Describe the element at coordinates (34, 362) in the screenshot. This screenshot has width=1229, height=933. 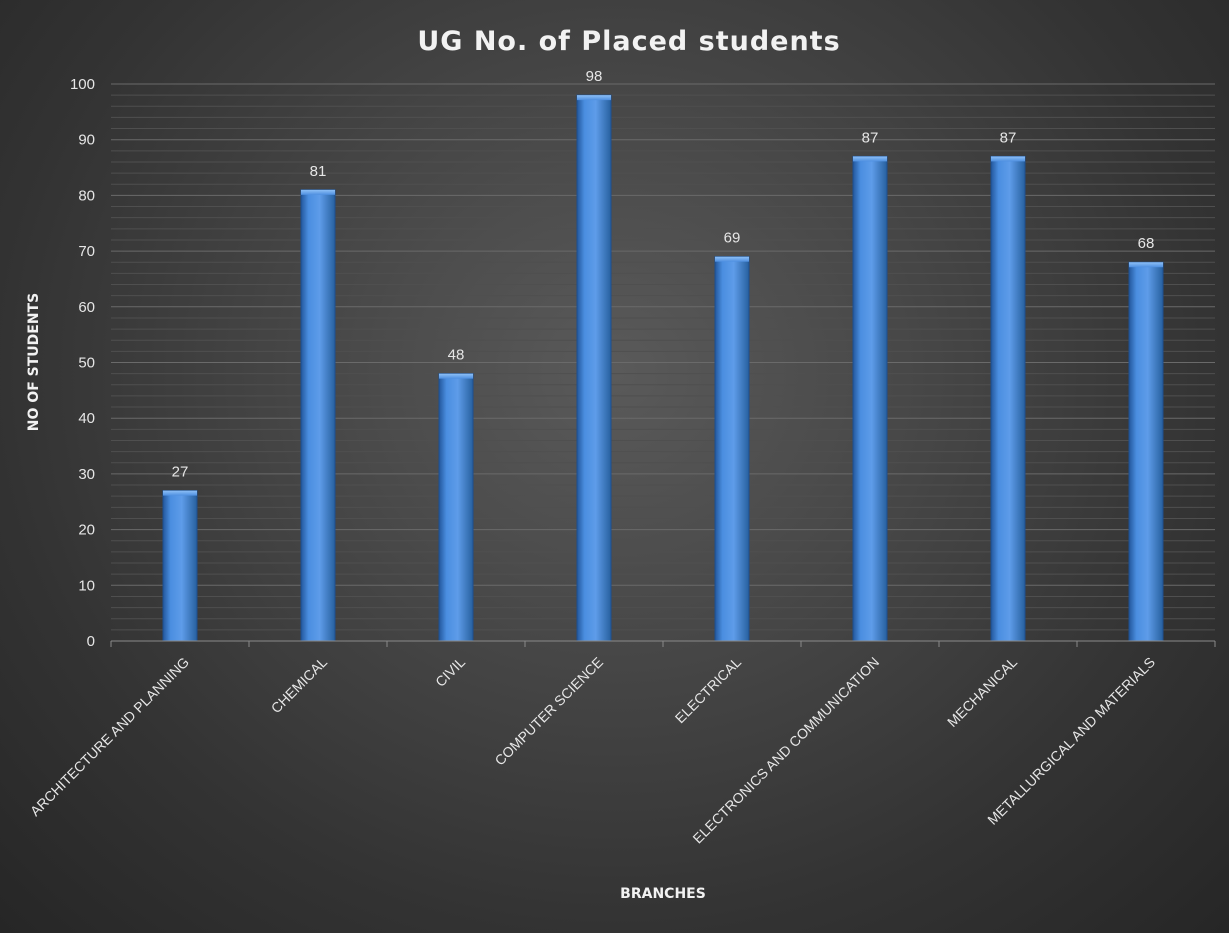
I see `y-axis-title: NO OF STUDENTS` at that location.